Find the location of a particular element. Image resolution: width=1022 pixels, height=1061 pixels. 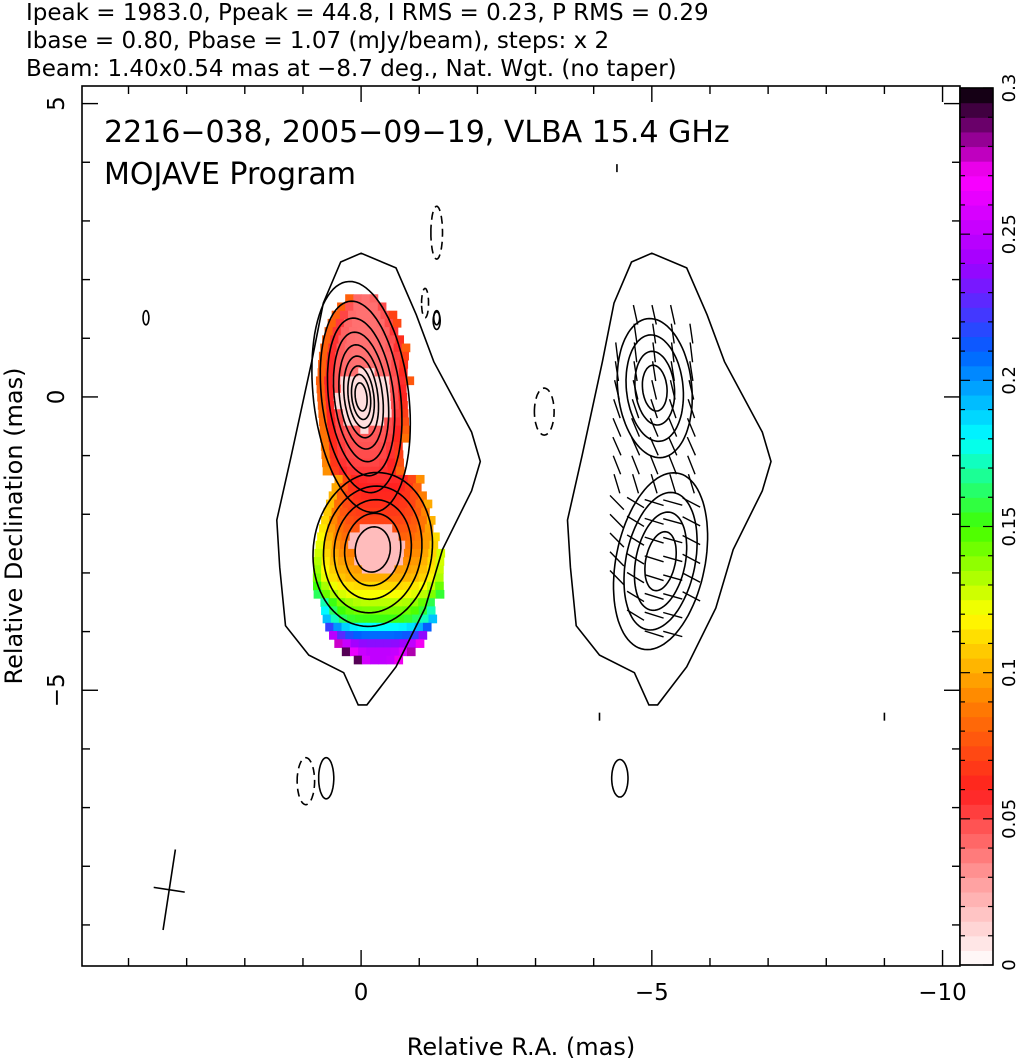

colorbar-tick-label: 0 is located at coordinates (1009, 964).